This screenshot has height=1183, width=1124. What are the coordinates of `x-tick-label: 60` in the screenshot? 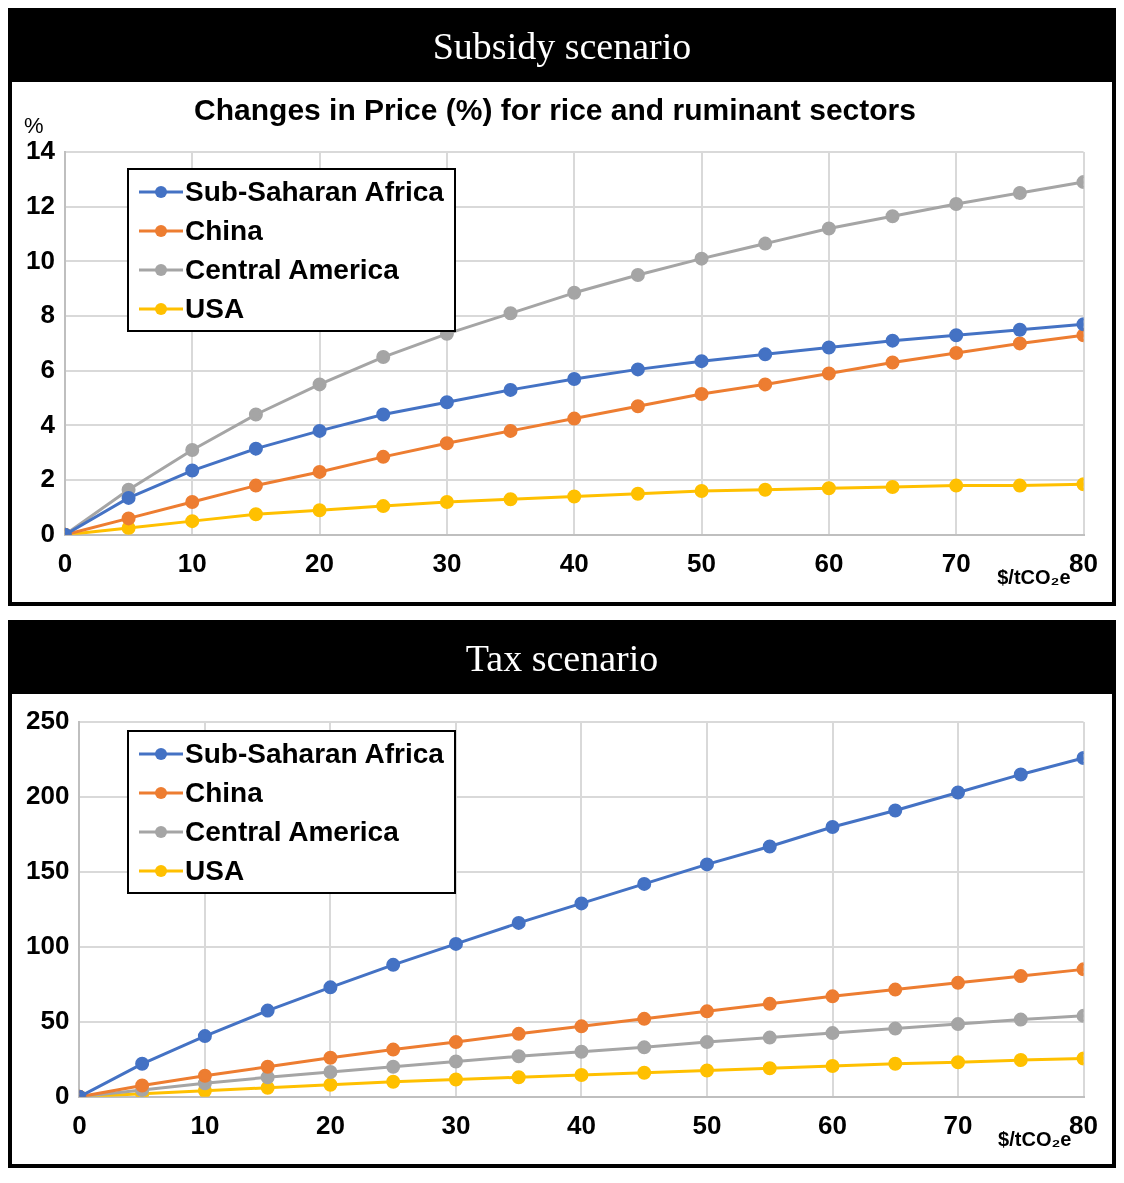 It's located at (829, 562).